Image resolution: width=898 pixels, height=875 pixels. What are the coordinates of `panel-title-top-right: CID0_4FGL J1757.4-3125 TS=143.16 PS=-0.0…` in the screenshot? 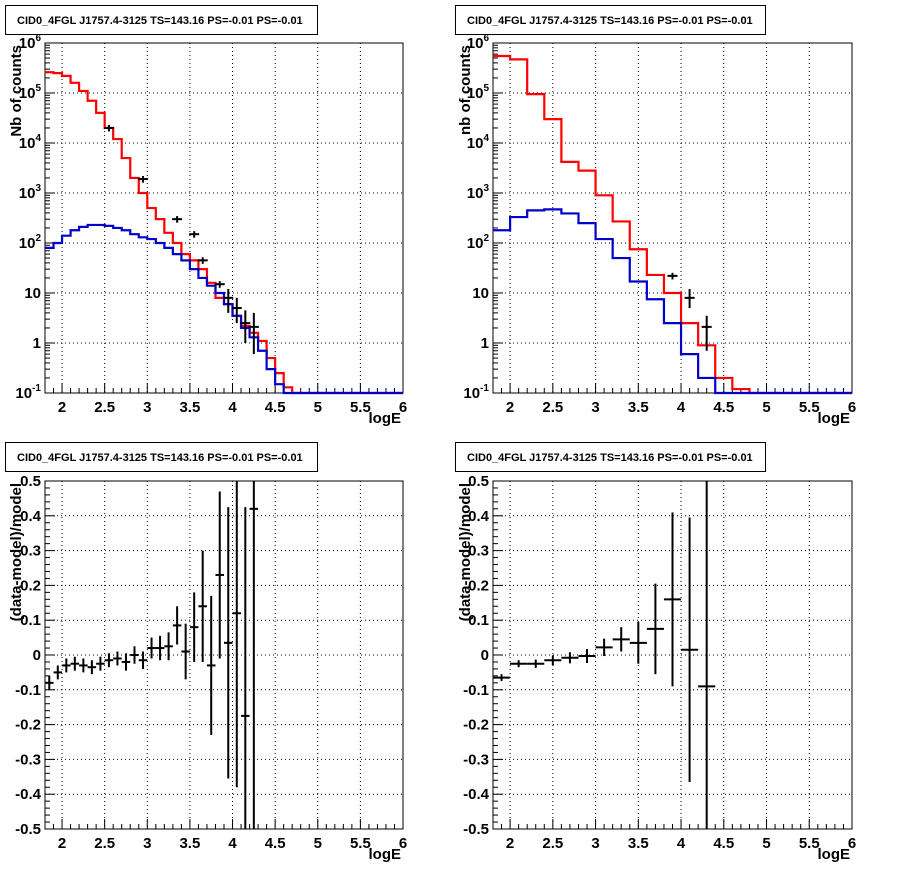 It's located at (610, 20).